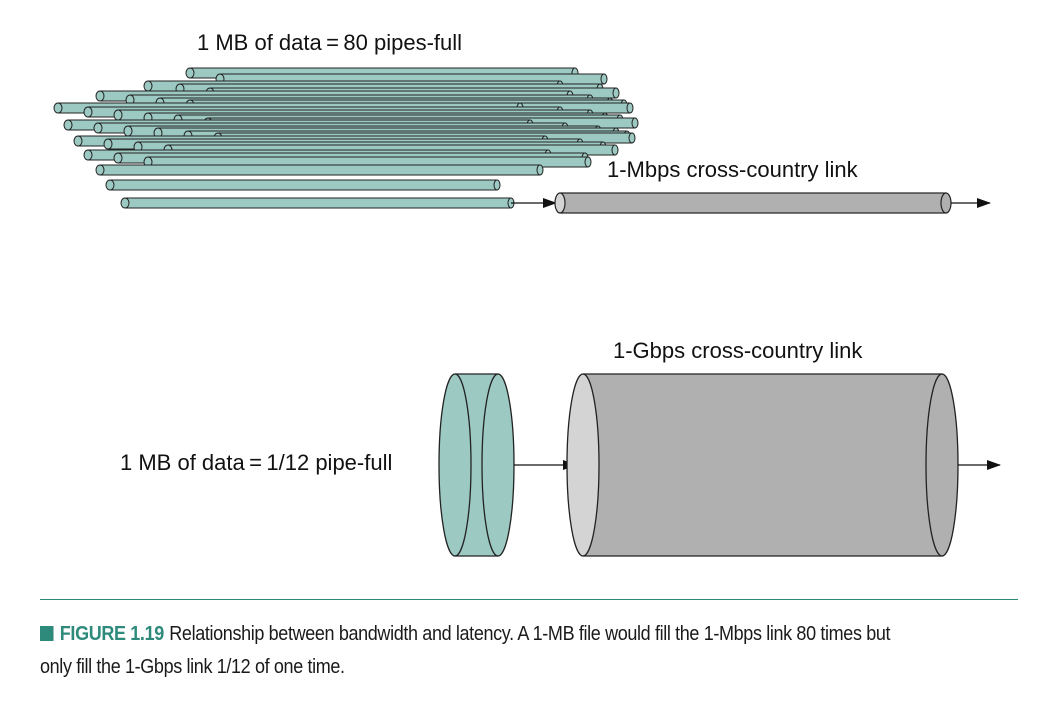  What do you see at coordinates (762, 465) in the screenshot?
I see `gbps-link-pipe` at bounding box center [762, 465].